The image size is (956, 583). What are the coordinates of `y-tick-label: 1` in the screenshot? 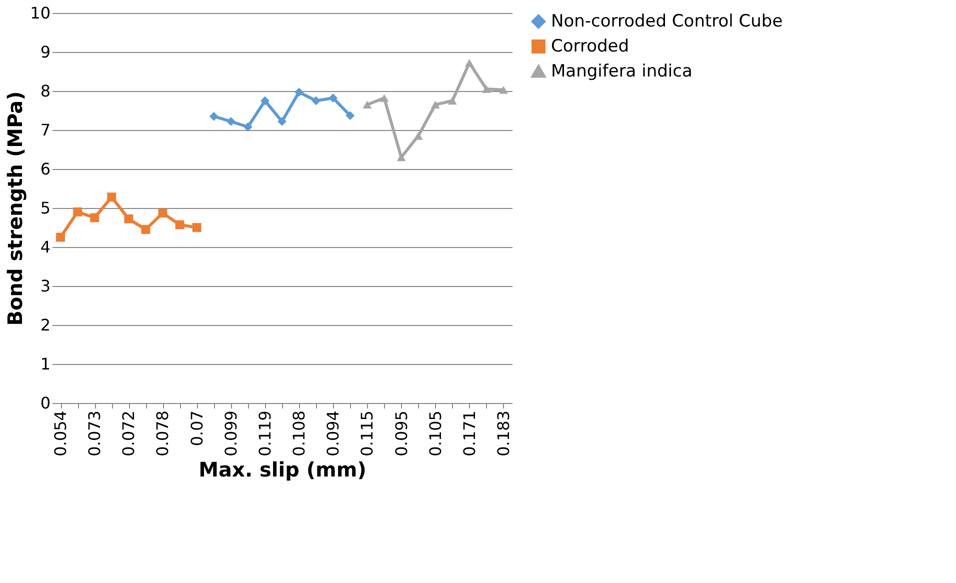 It's located at (45, 364).